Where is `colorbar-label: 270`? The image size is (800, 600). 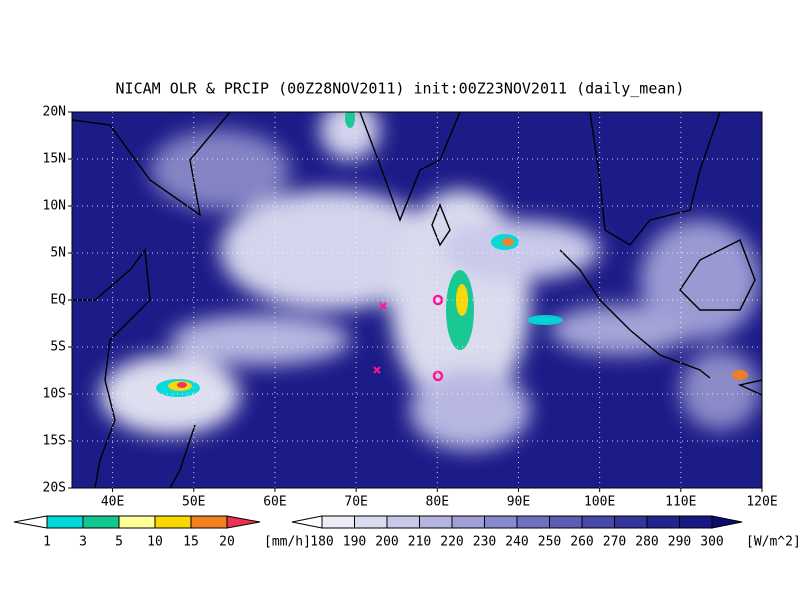
colorbar-label: 270 is located at coordinates (614, 542).